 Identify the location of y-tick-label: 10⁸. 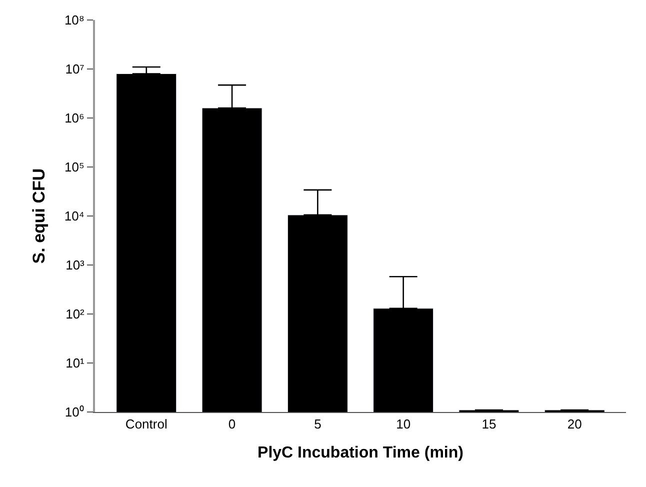
(74, 20).